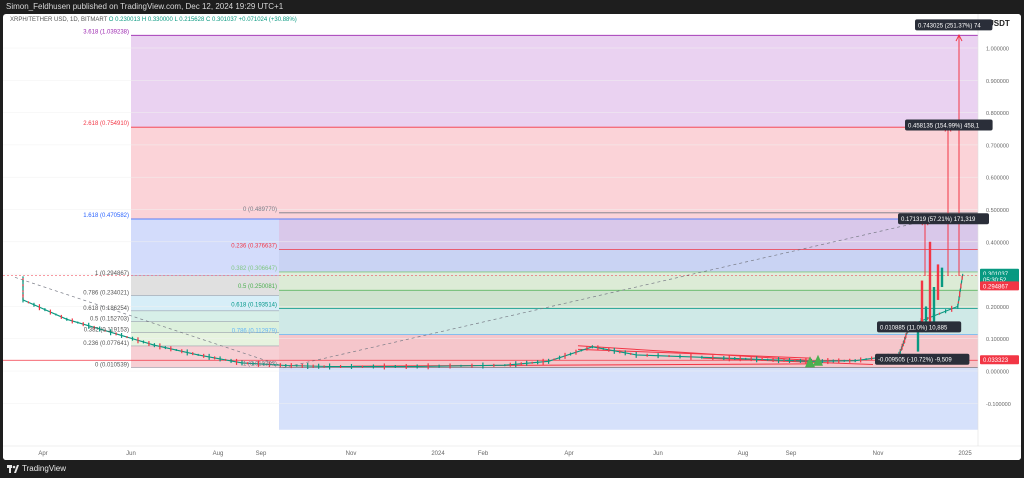 This screenshot has width=1024, height=478. I want to click on x-tick: Aug, so click(218, 454).